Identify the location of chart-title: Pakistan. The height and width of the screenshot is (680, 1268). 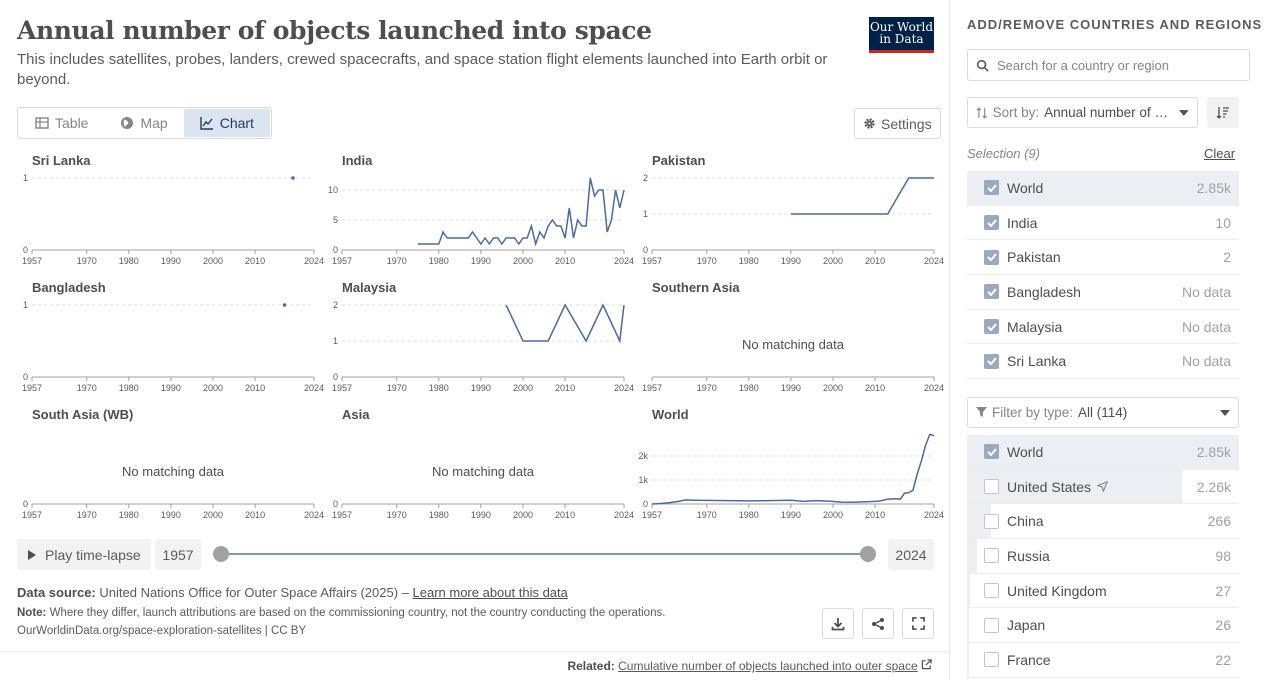
(679, 160).